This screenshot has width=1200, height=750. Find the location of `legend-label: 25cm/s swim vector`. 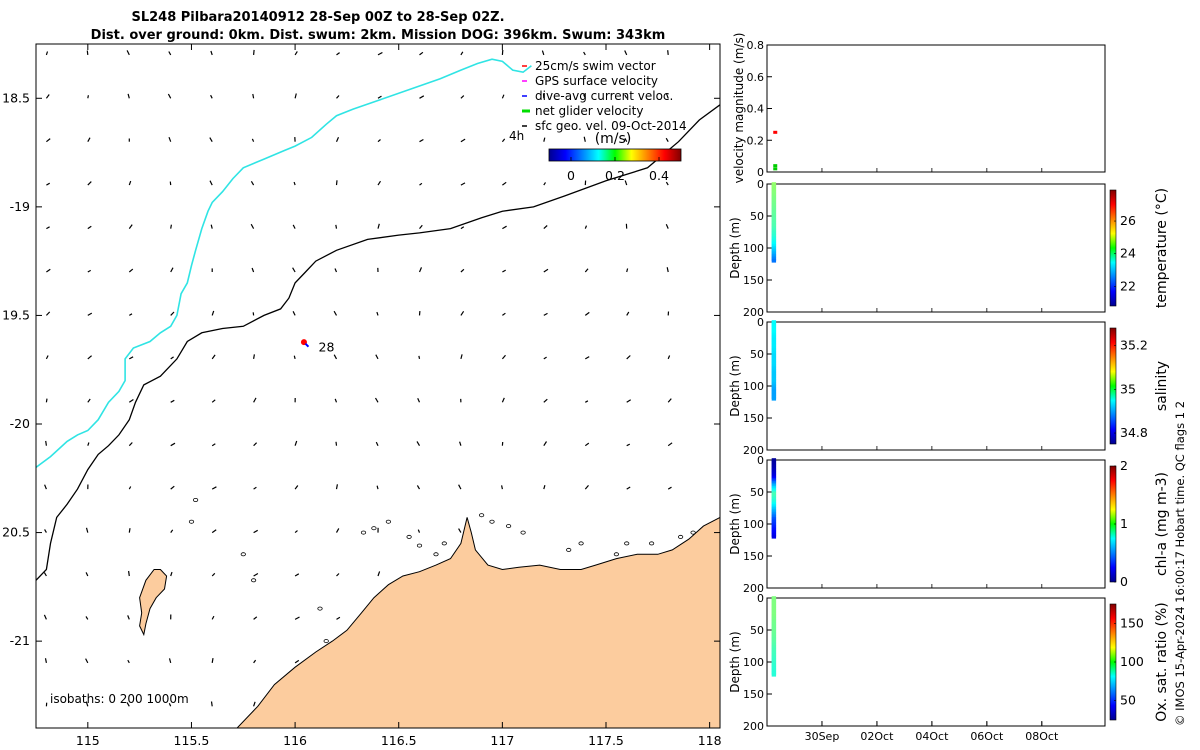

legend-label: 25cm/s swim vector is located at coordinates (595, 66).